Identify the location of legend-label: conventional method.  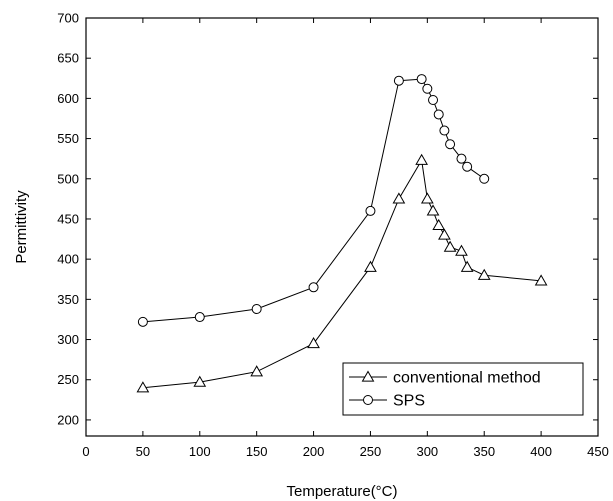
(467, 378).